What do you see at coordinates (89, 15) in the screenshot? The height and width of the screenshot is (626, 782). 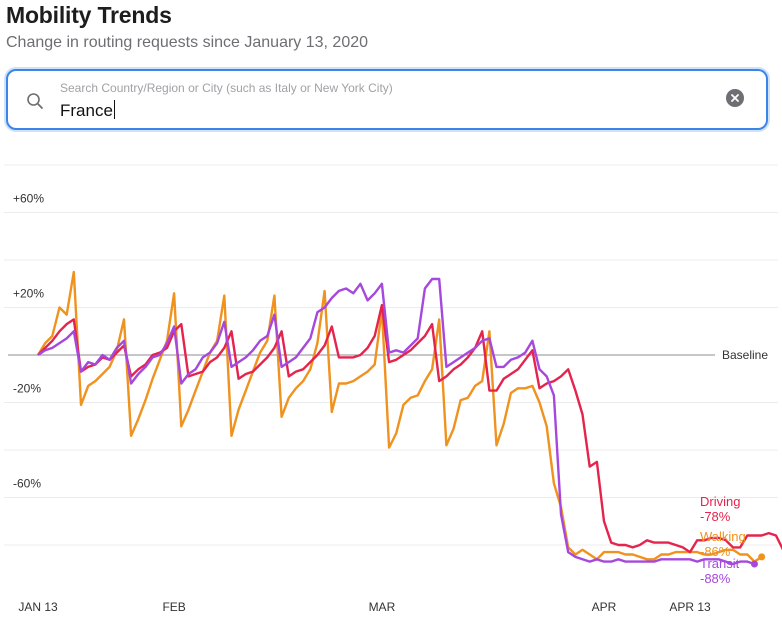 I see `page-title: Mobility Trends` at bounding box center [89, 15].